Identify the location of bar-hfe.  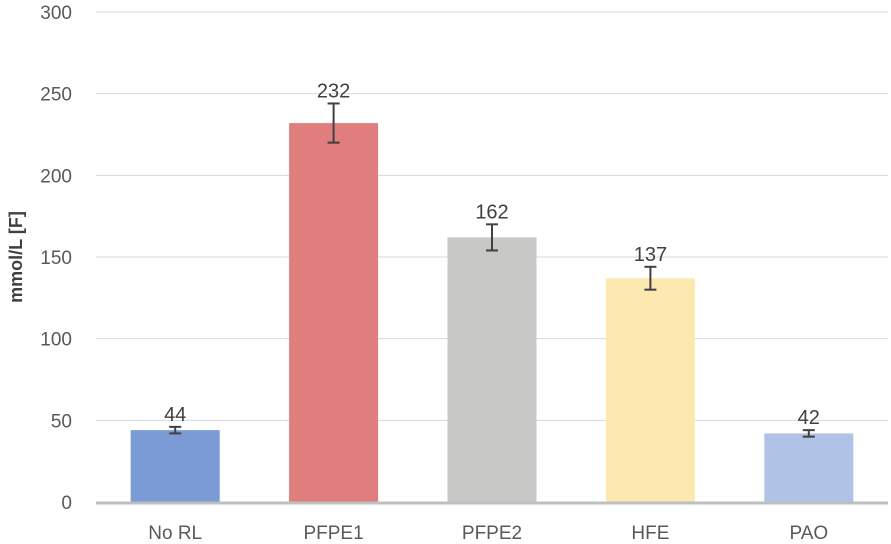
(650, 390).